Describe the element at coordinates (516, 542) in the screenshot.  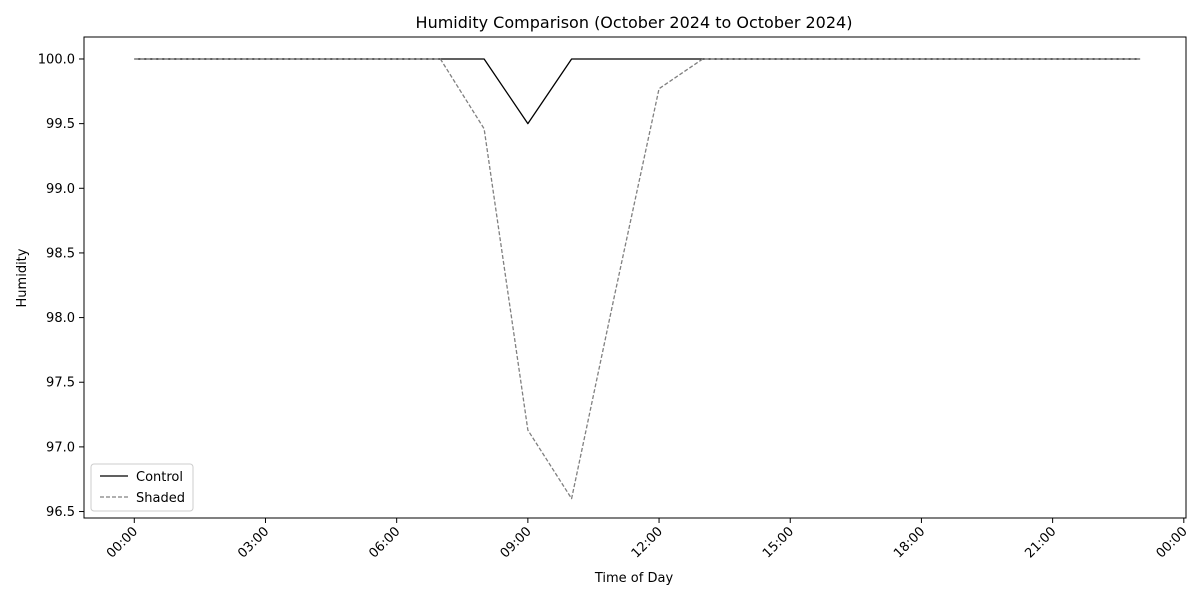
I see `x-tick-label: 09:00` at that location.